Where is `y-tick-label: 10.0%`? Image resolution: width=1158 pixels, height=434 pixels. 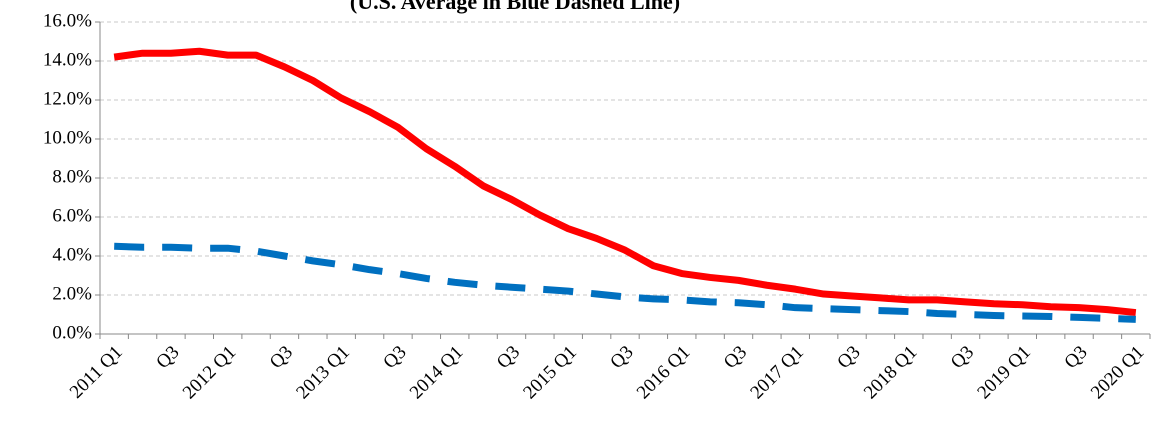
y-tick-label: 10.0% is located at coordinates (67, 137).